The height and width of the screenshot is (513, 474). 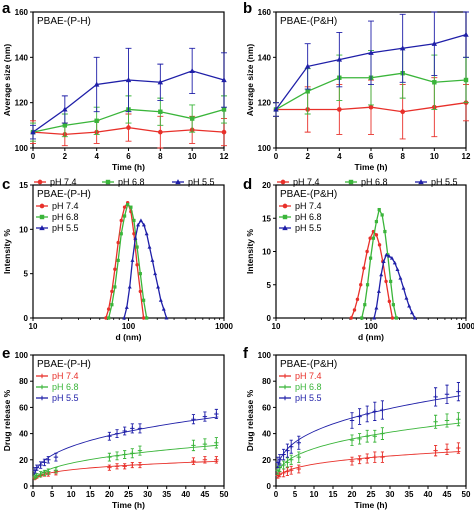 I want to click on y-tick-label: 100, so click(x=265, y=148).